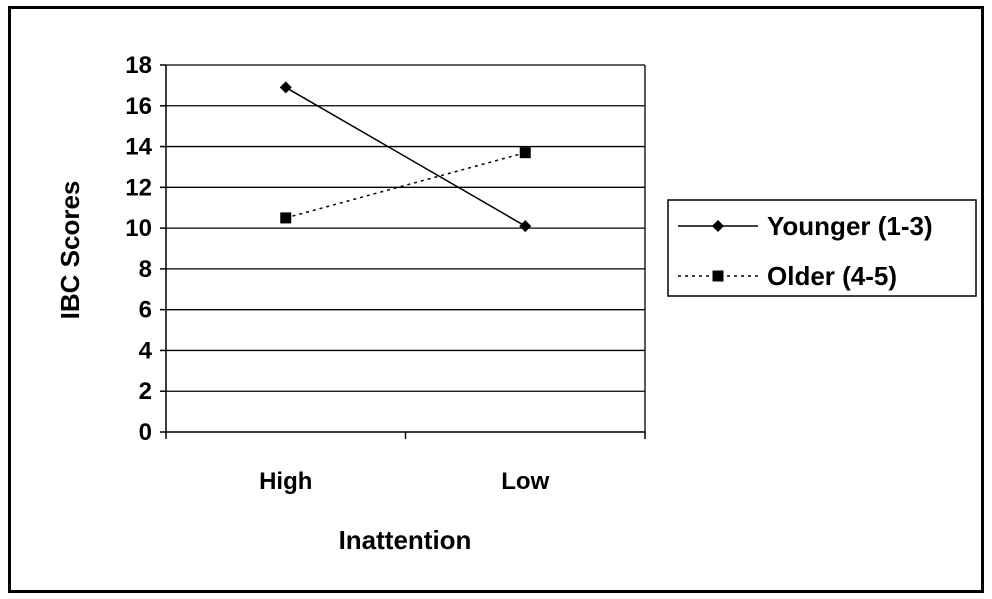  What do you see at coordinates (832, 276) in the screenshot?
I see `legend-label: Older (4-5)` at bounding box center [832, 276].